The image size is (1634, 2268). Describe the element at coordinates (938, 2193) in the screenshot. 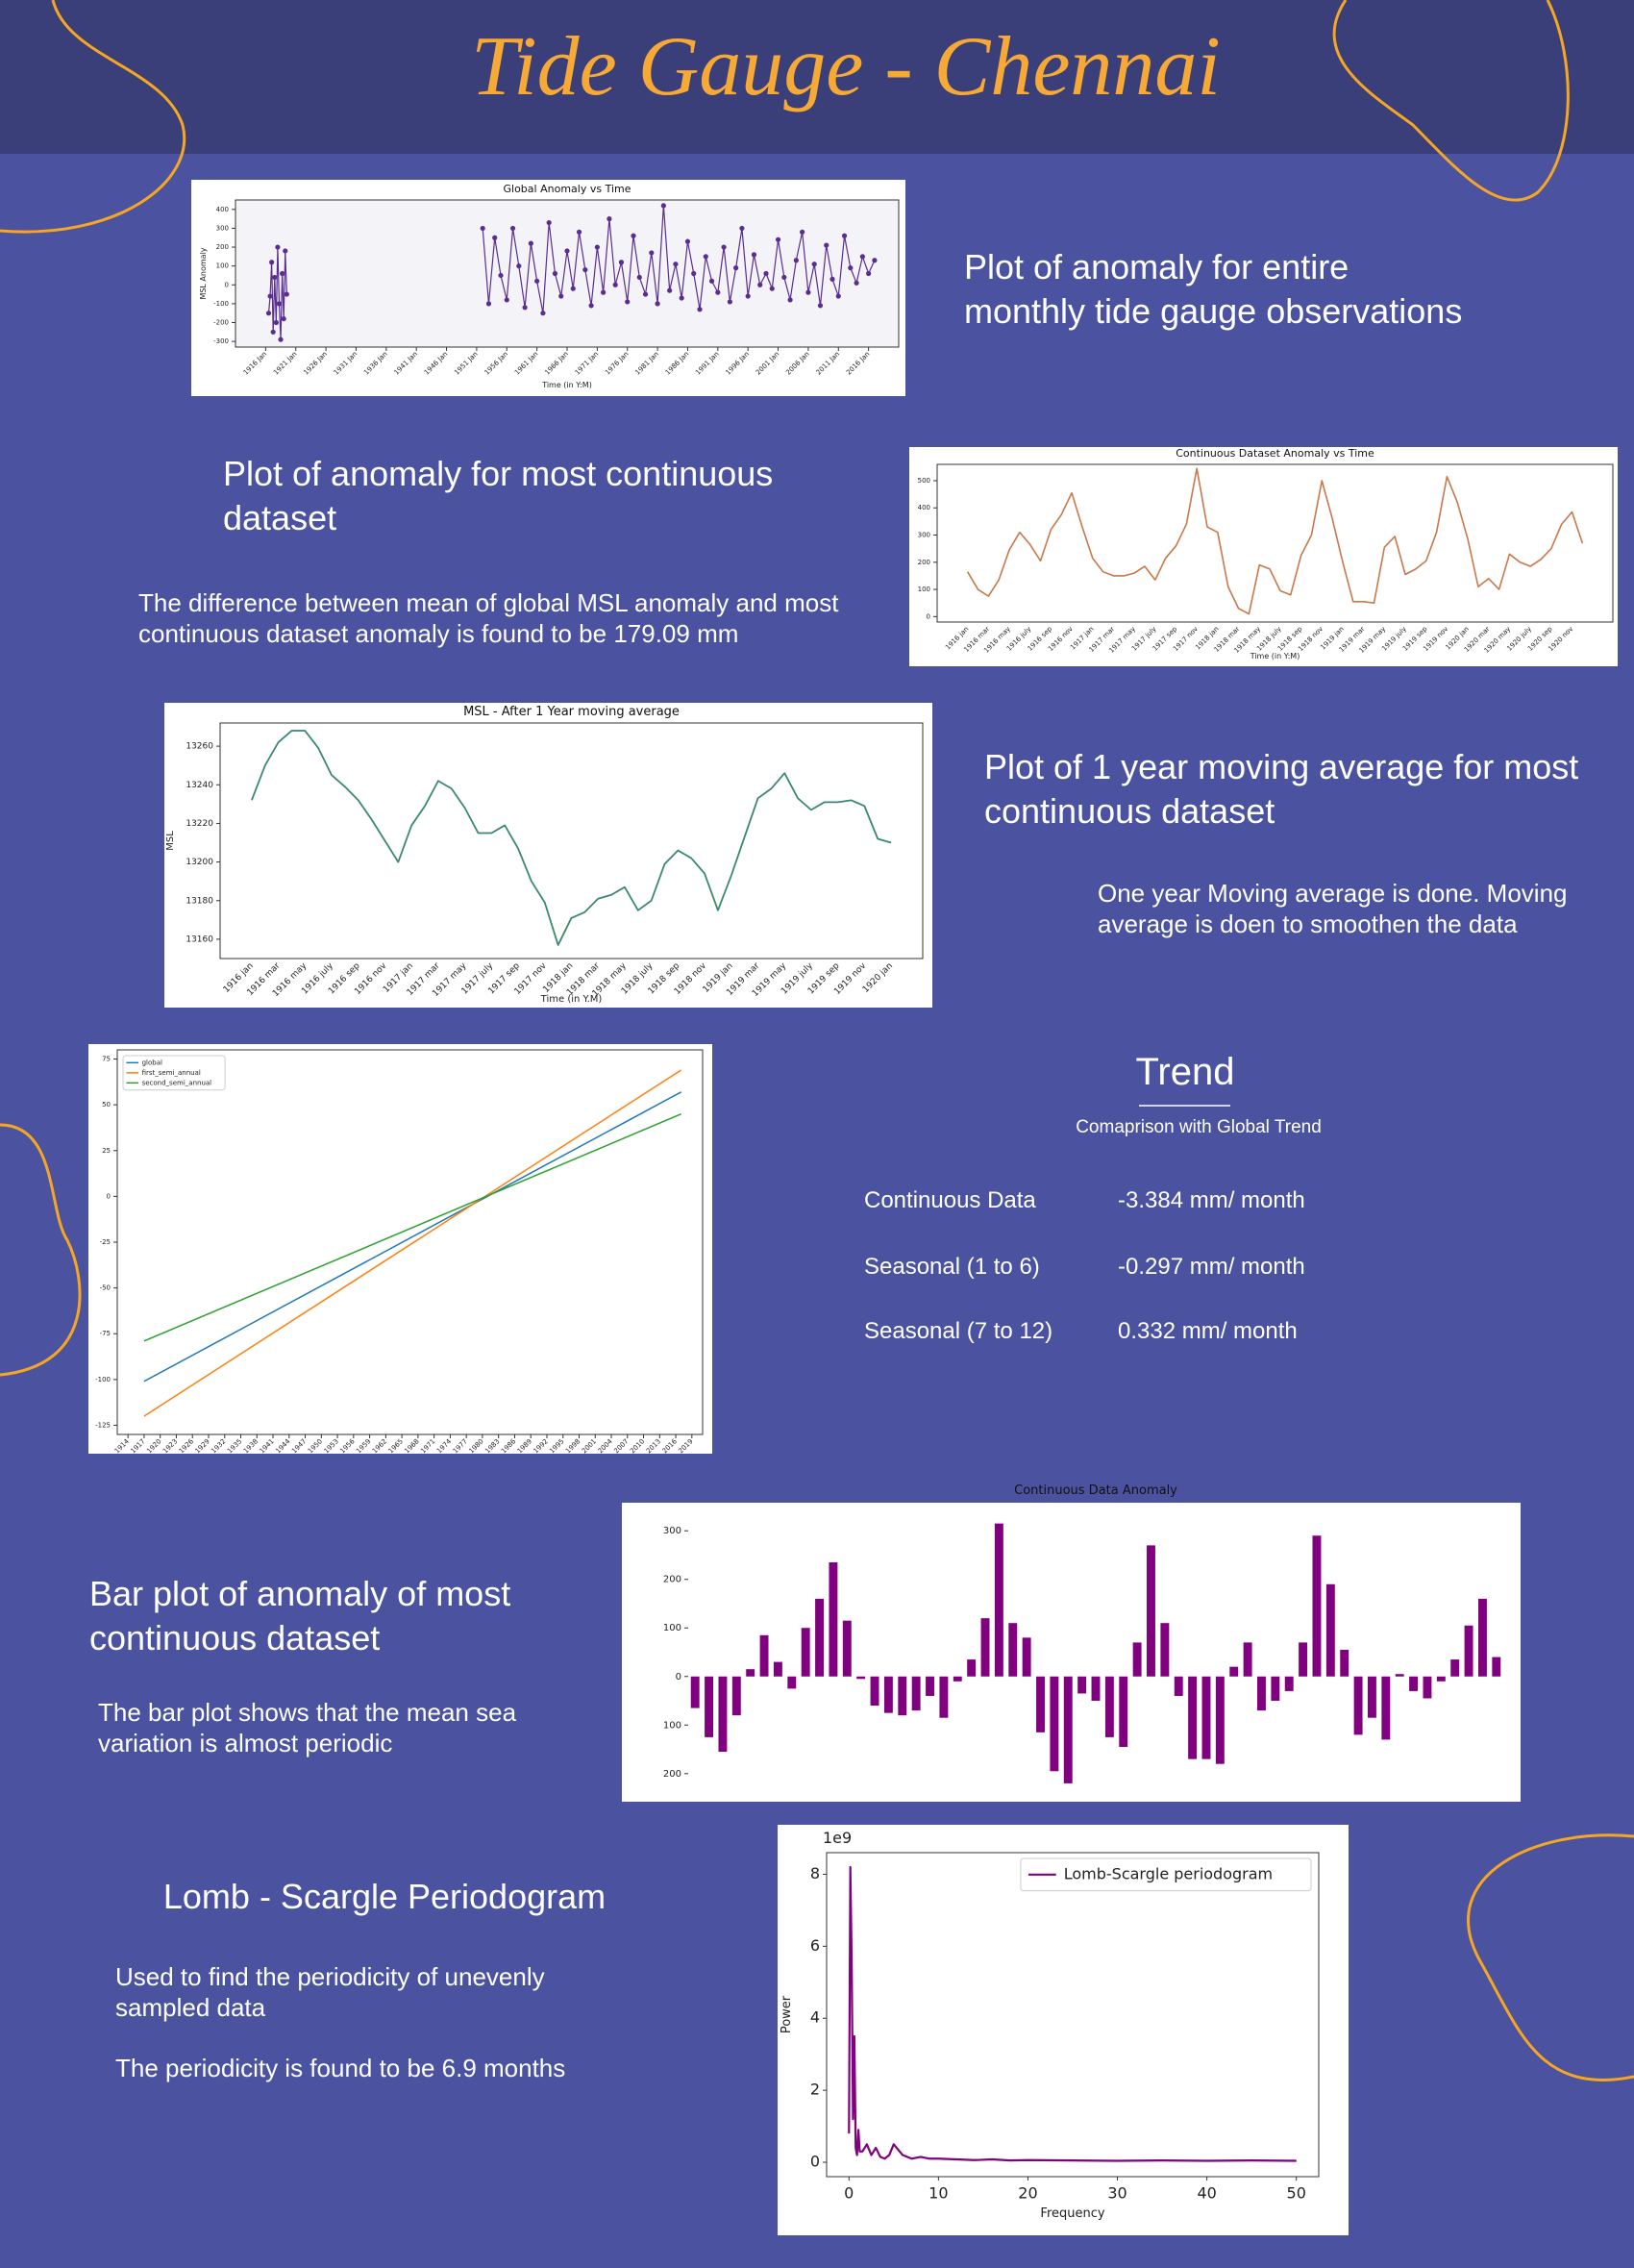

I see `x-tick-label: 10` at that location.